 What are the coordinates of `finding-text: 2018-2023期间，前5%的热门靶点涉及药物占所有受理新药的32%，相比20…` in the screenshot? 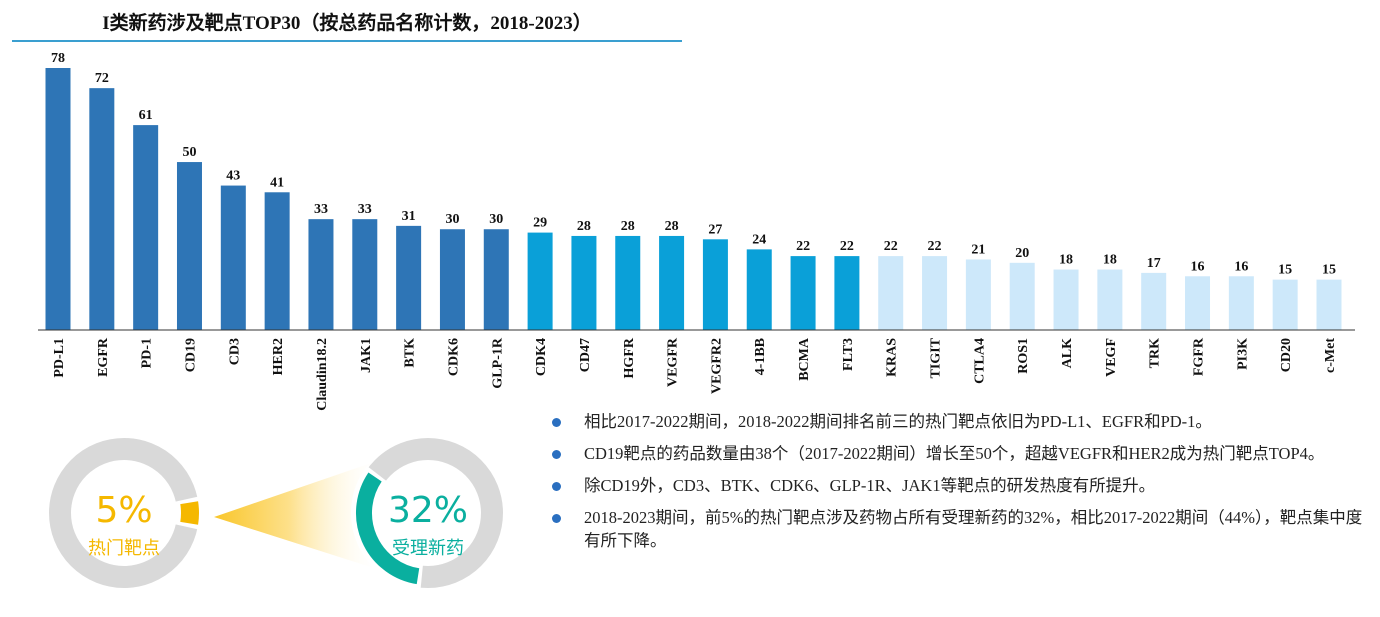 It's located at (973, 529).